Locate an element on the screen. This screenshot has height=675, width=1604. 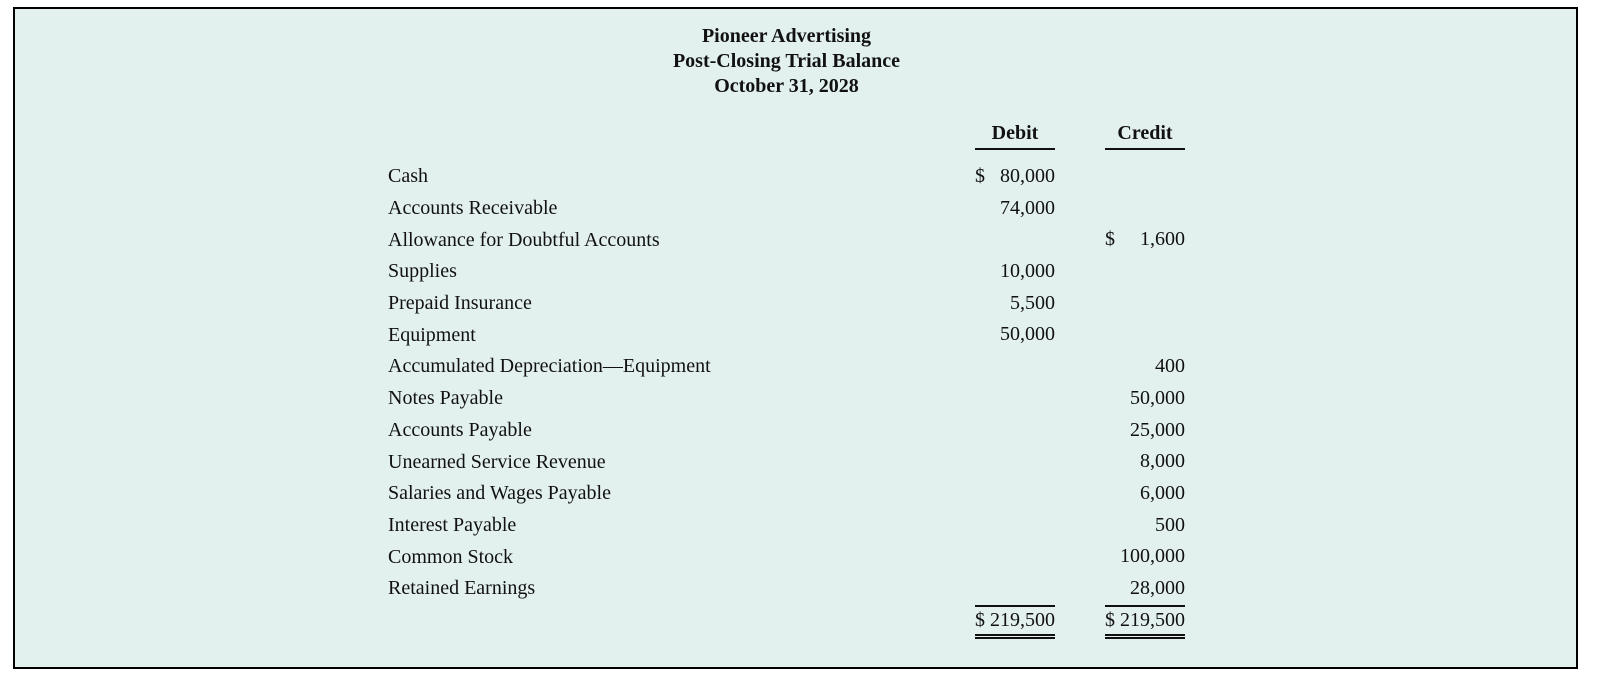
table-row: Unearned Service Revenue 8,000 is located at coordinates (786, 462).